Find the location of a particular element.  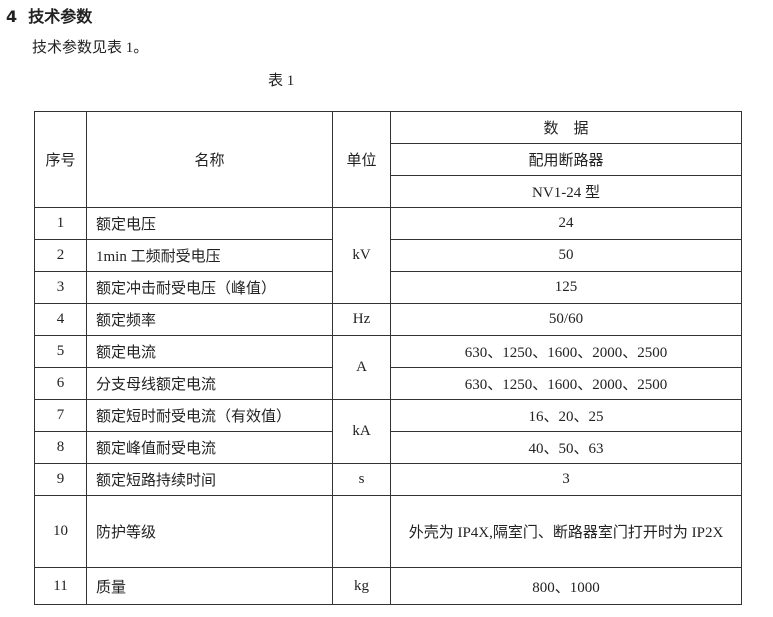

row-value: 800、1000 is located at coordinates (566, 586).